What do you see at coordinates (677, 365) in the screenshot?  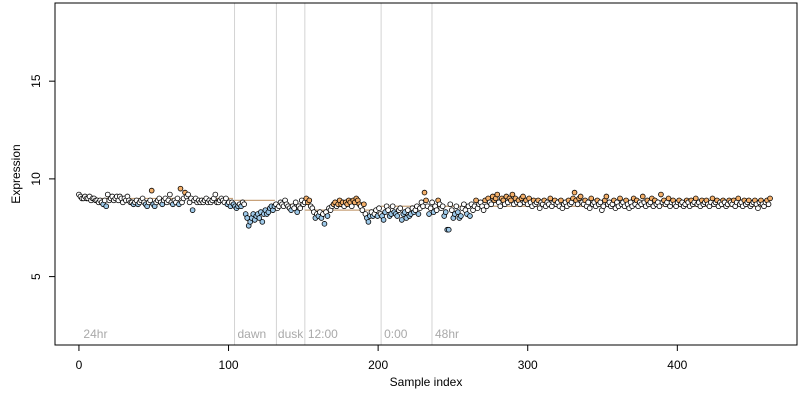 I see `x-tick-label: 400` at bounding box center [677, 365].